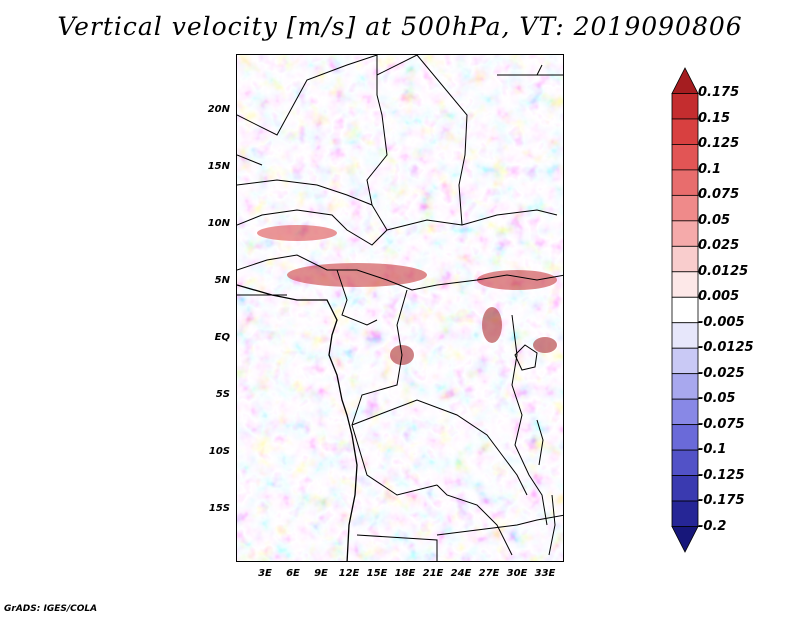 This screenshot has height=618, width=800. Describe the element at coordinates (218, 109) in the screenshot. I see `lat-label-20n: 20N` at that location.